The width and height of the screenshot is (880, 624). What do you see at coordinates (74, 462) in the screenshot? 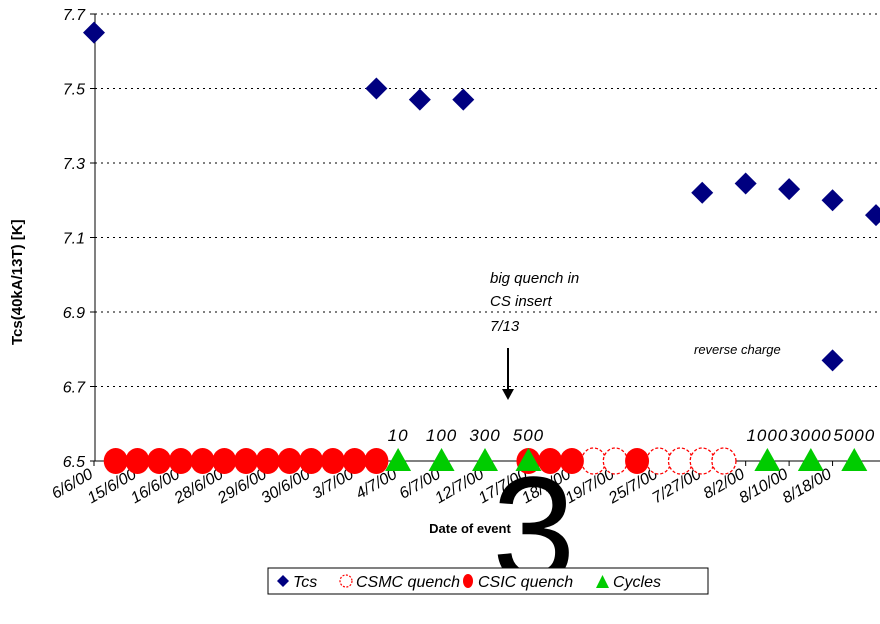
I see `y-tick-label: 6.5` at bounding box center [74, 462].